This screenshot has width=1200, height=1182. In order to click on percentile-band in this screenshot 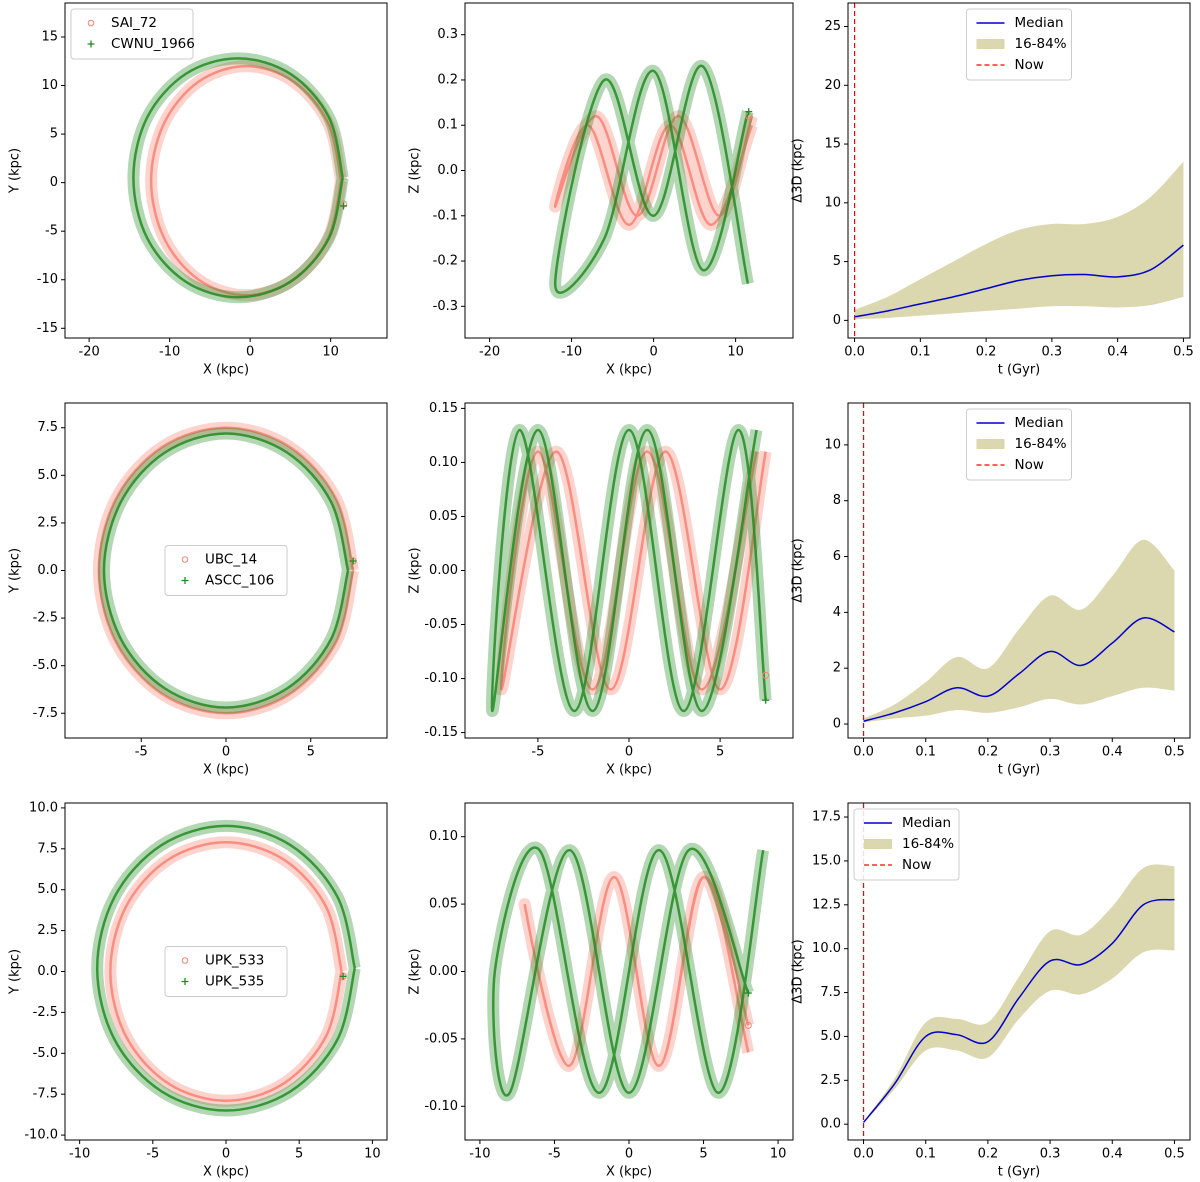, I will do `click(1019, 240)`.